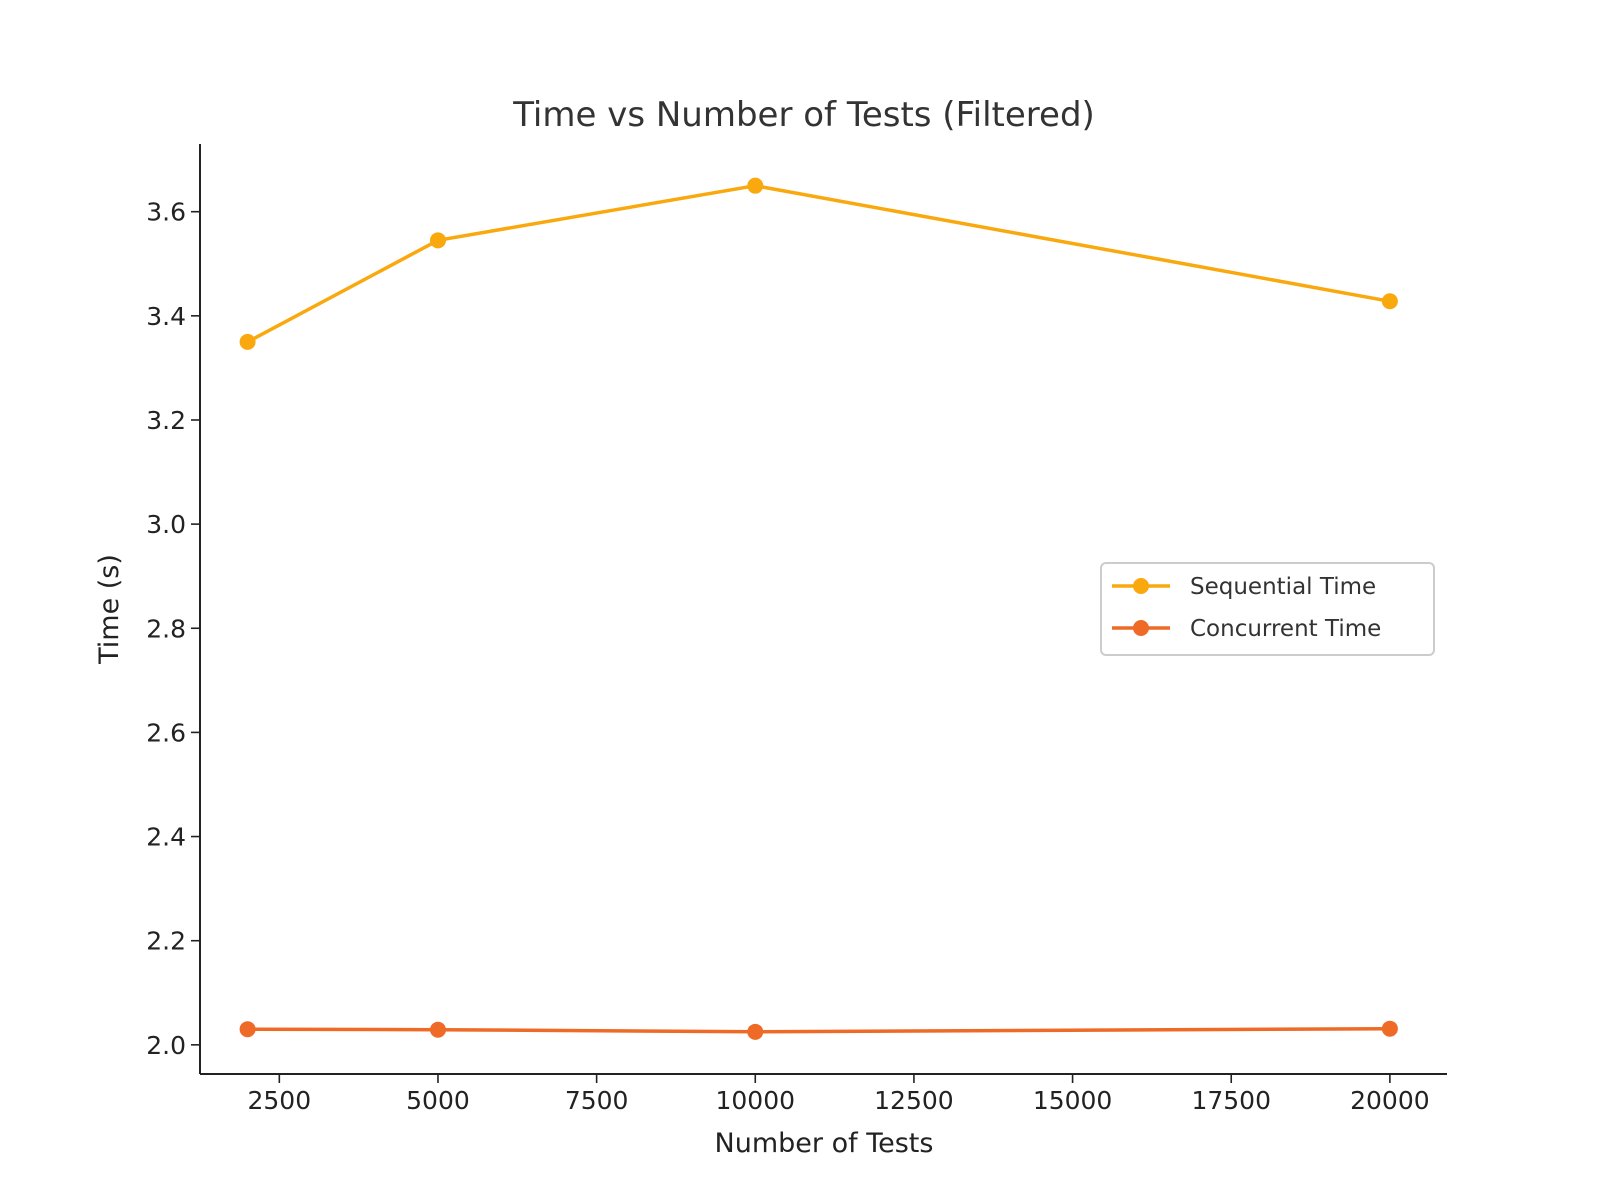  What do you see at coordinates (166, 1045) in the screenshot?
I see `y-tick-label: 2.0` at bounding box center [166, 1045].